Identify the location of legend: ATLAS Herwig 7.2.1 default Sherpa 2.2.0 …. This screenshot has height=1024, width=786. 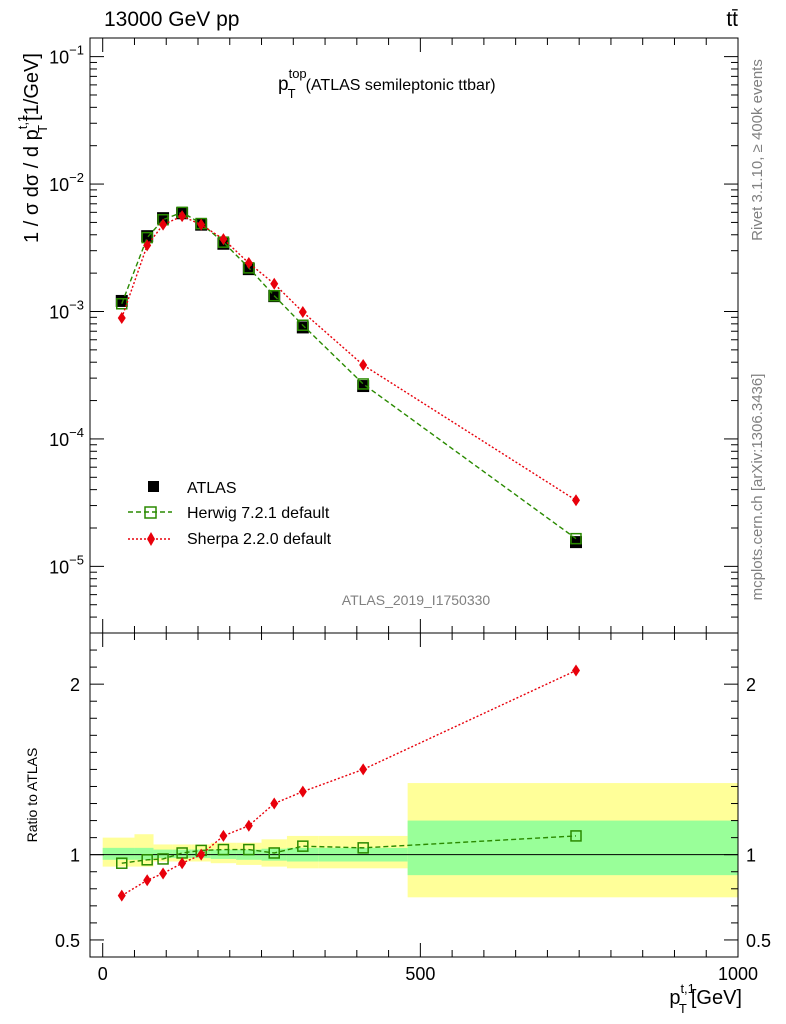
(230, 514).